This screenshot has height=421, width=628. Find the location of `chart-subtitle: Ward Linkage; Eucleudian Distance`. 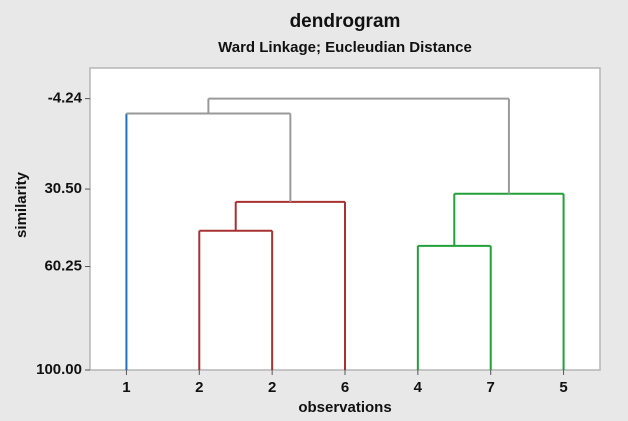

chart-subtitle: Ward Linkage; Eucleudian Distance is located at coordinates (345, 47).